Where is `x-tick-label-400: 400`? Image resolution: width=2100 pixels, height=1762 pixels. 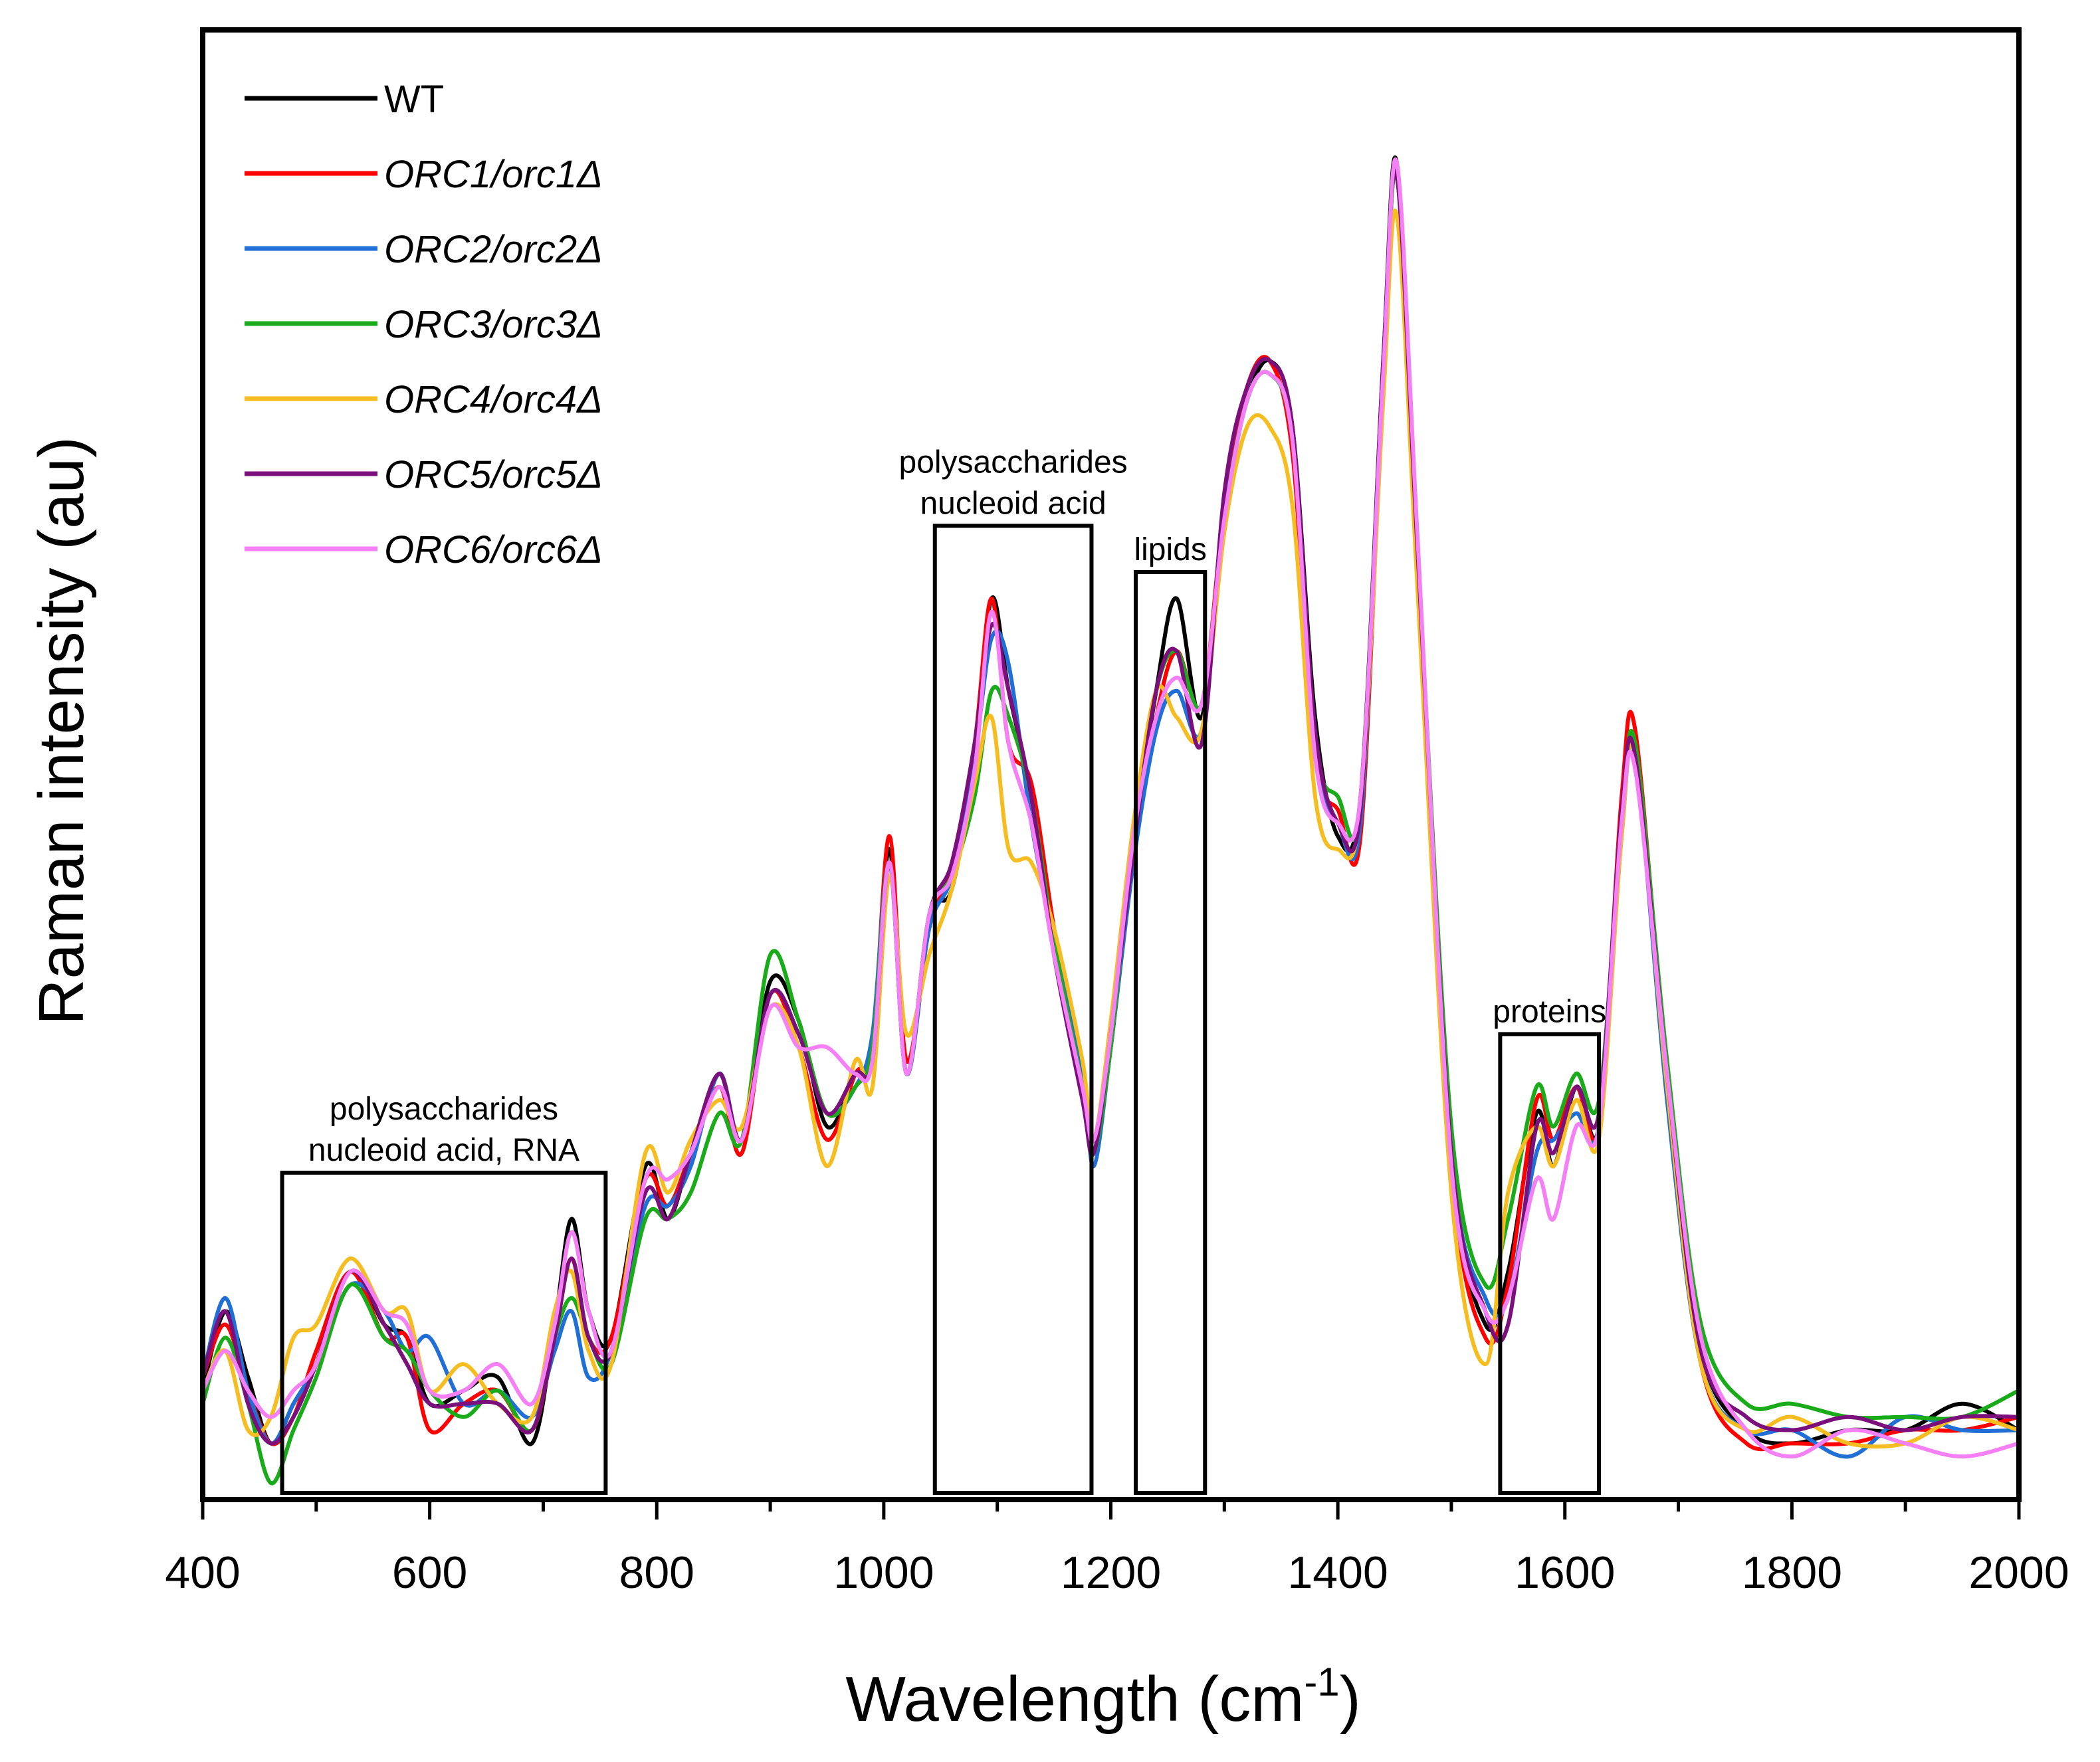 x-tick-label-400: 400 is located at coordinates (202, 1572).